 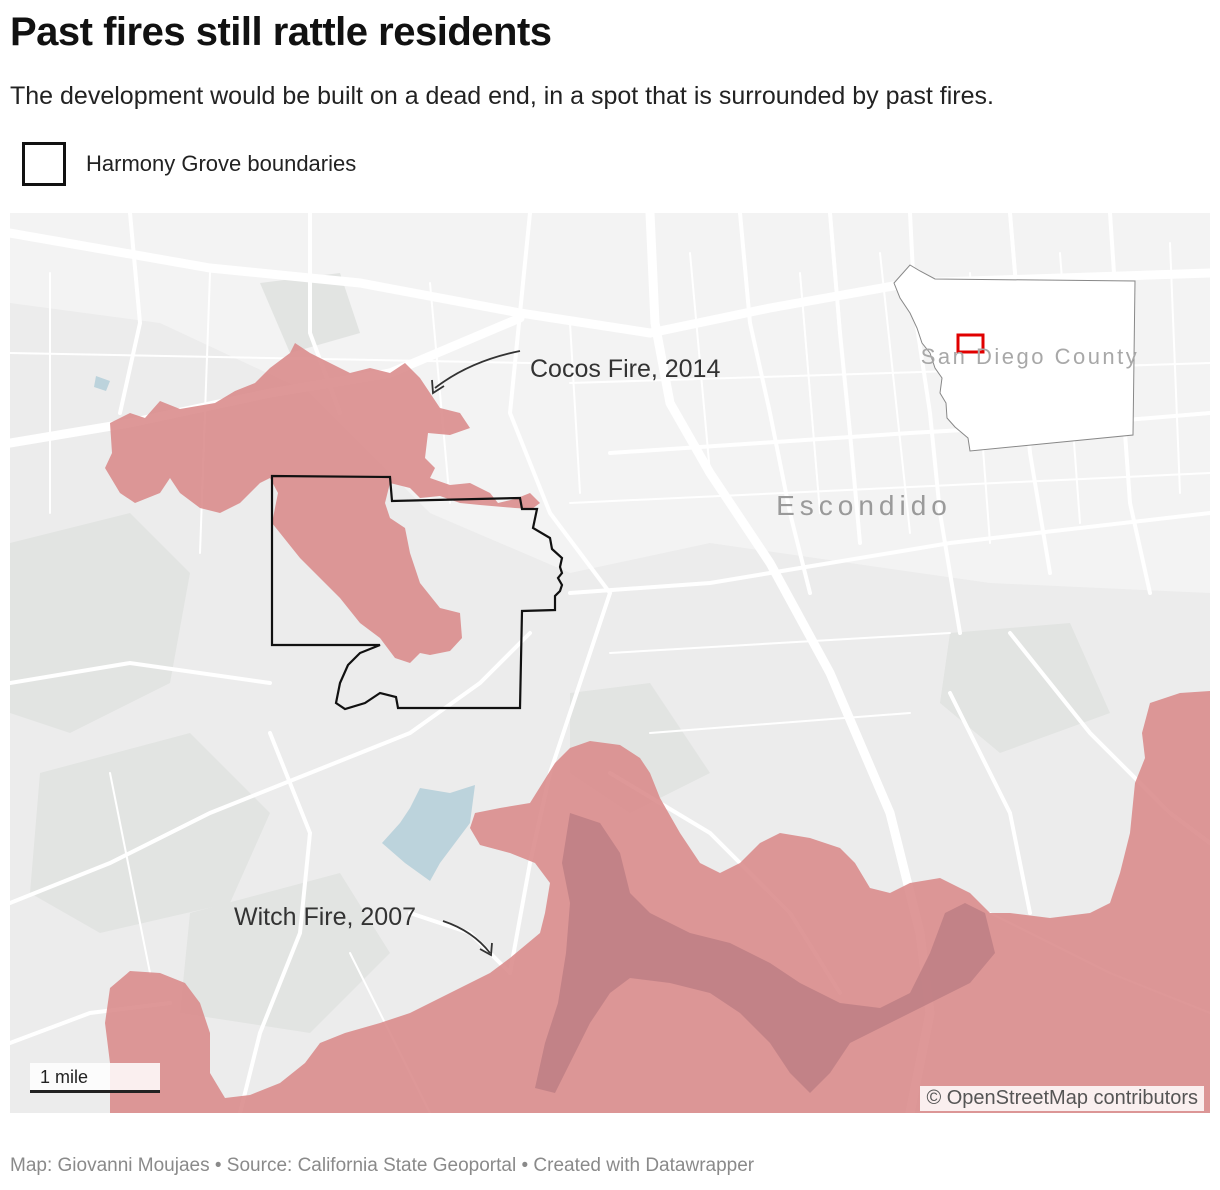 I want to click on boundary-legend-swatch, so click(x=44, y=164).